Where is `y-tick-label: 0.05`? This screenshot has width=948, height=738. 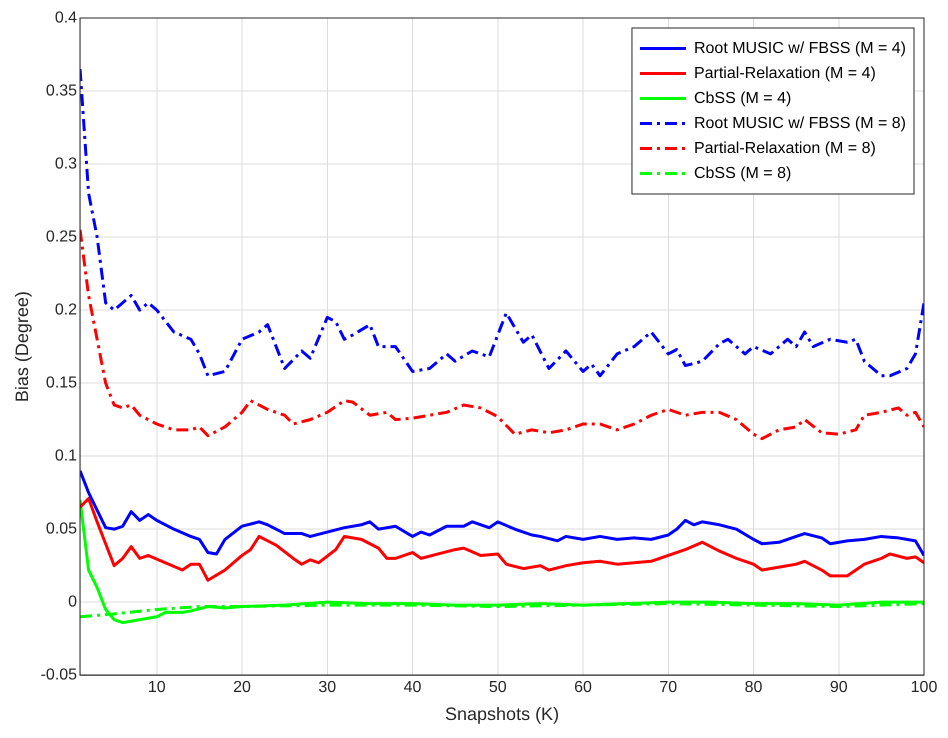
y-tick-label: 0.05 is located at coordinates (62, 529).